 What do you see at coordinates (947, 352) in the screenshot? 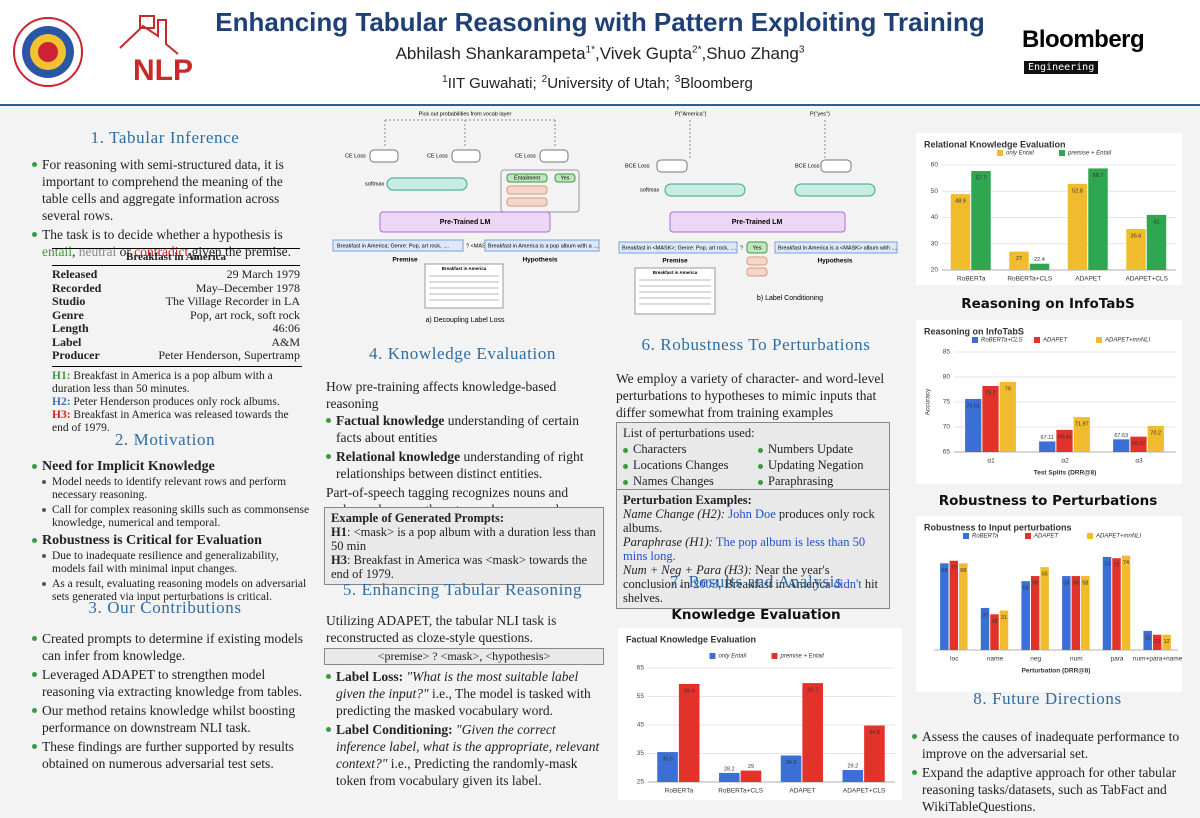
I see `y-tick-label: 85` at bounding box center [947, 352].